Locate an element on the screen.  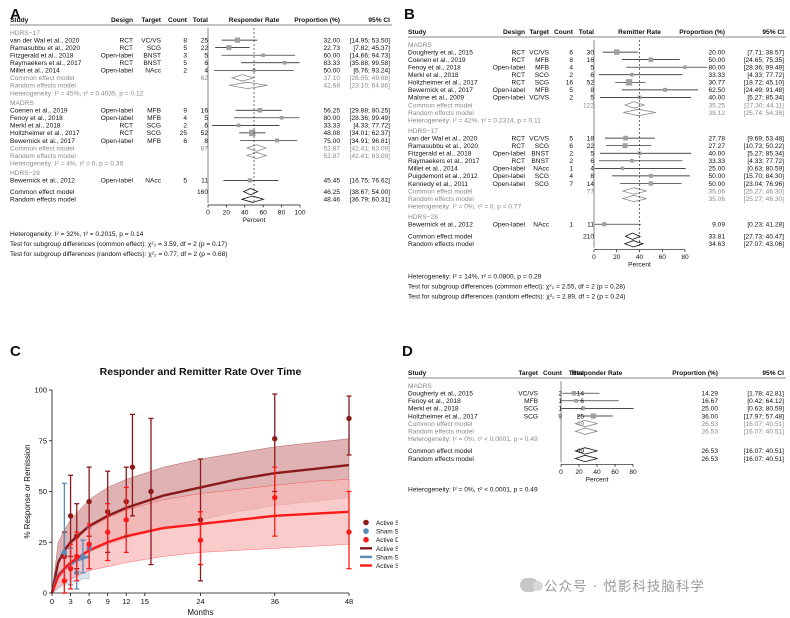
subgroup-common-model-ci: [16.07; 40.51] is located at coordinates (764, 424).